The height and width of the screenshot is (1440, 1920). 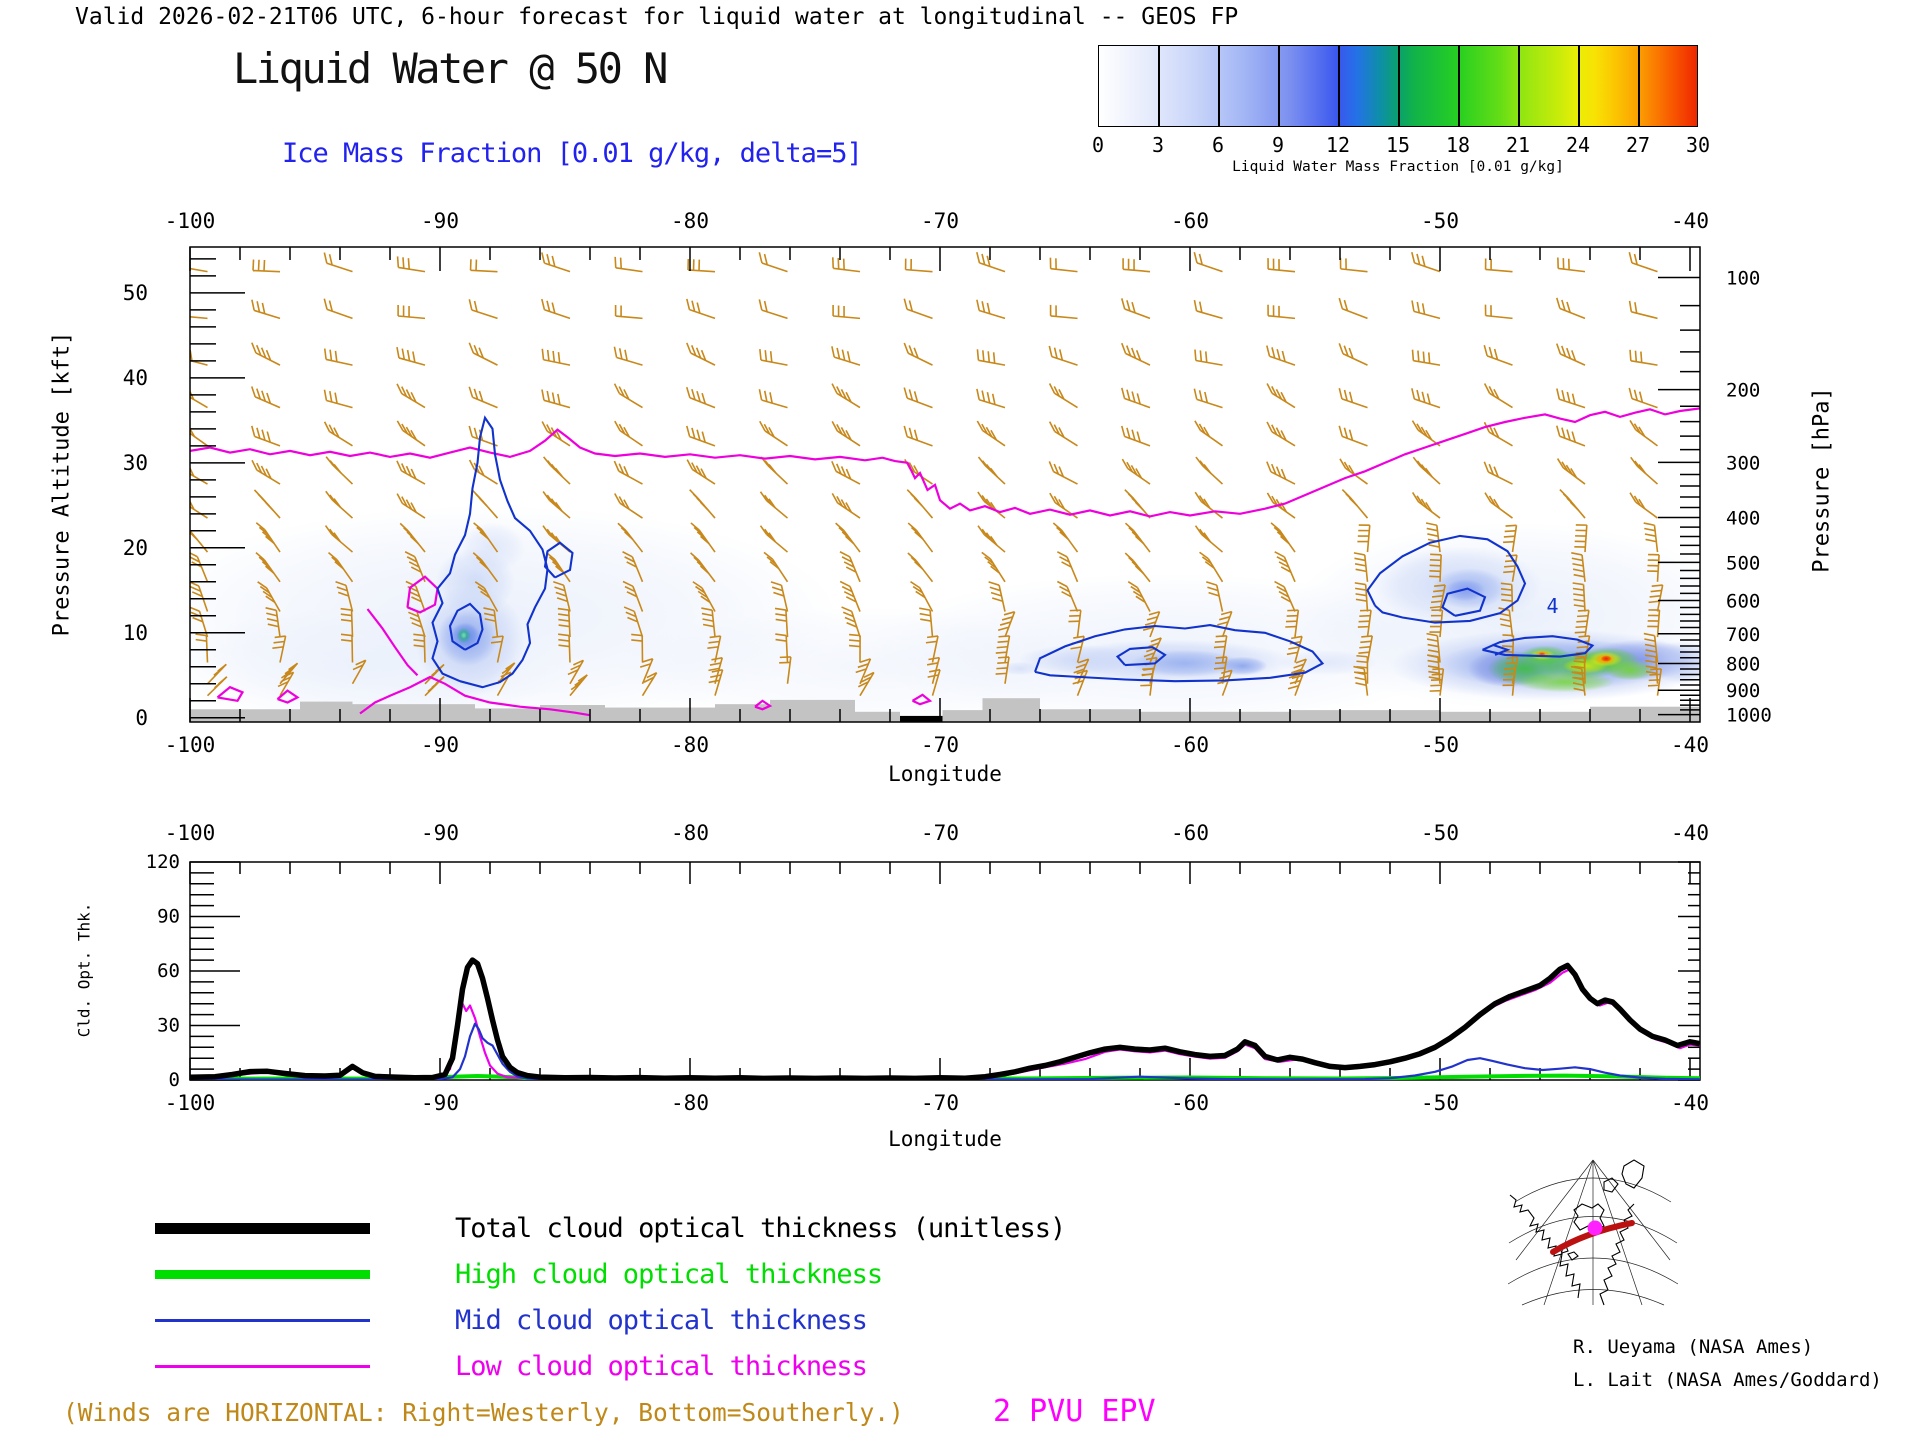 What do you see at coordinates (1743, 691) in the screenshot?
I see `svg-text: 900` at bounding box center [1743, 691].